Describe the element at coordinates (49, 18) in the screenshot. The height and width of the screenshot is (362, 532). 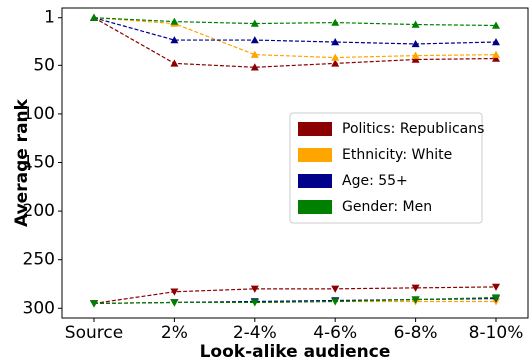
I see `y-tick-label: 1` at that location.